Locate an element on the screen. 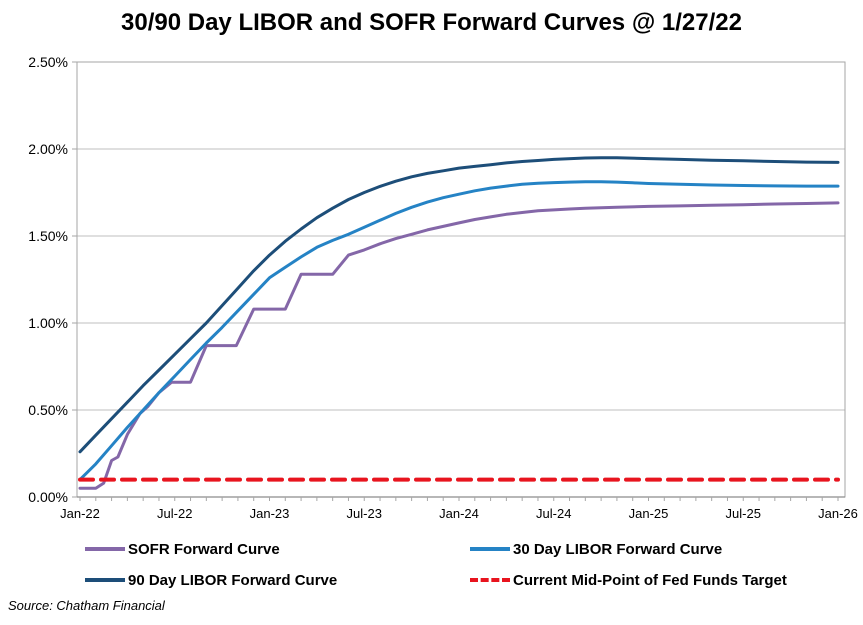  legend-label-fed-funds-target: Current Mid-Point of Fed Funds Target is located at coordinates (650, 580).